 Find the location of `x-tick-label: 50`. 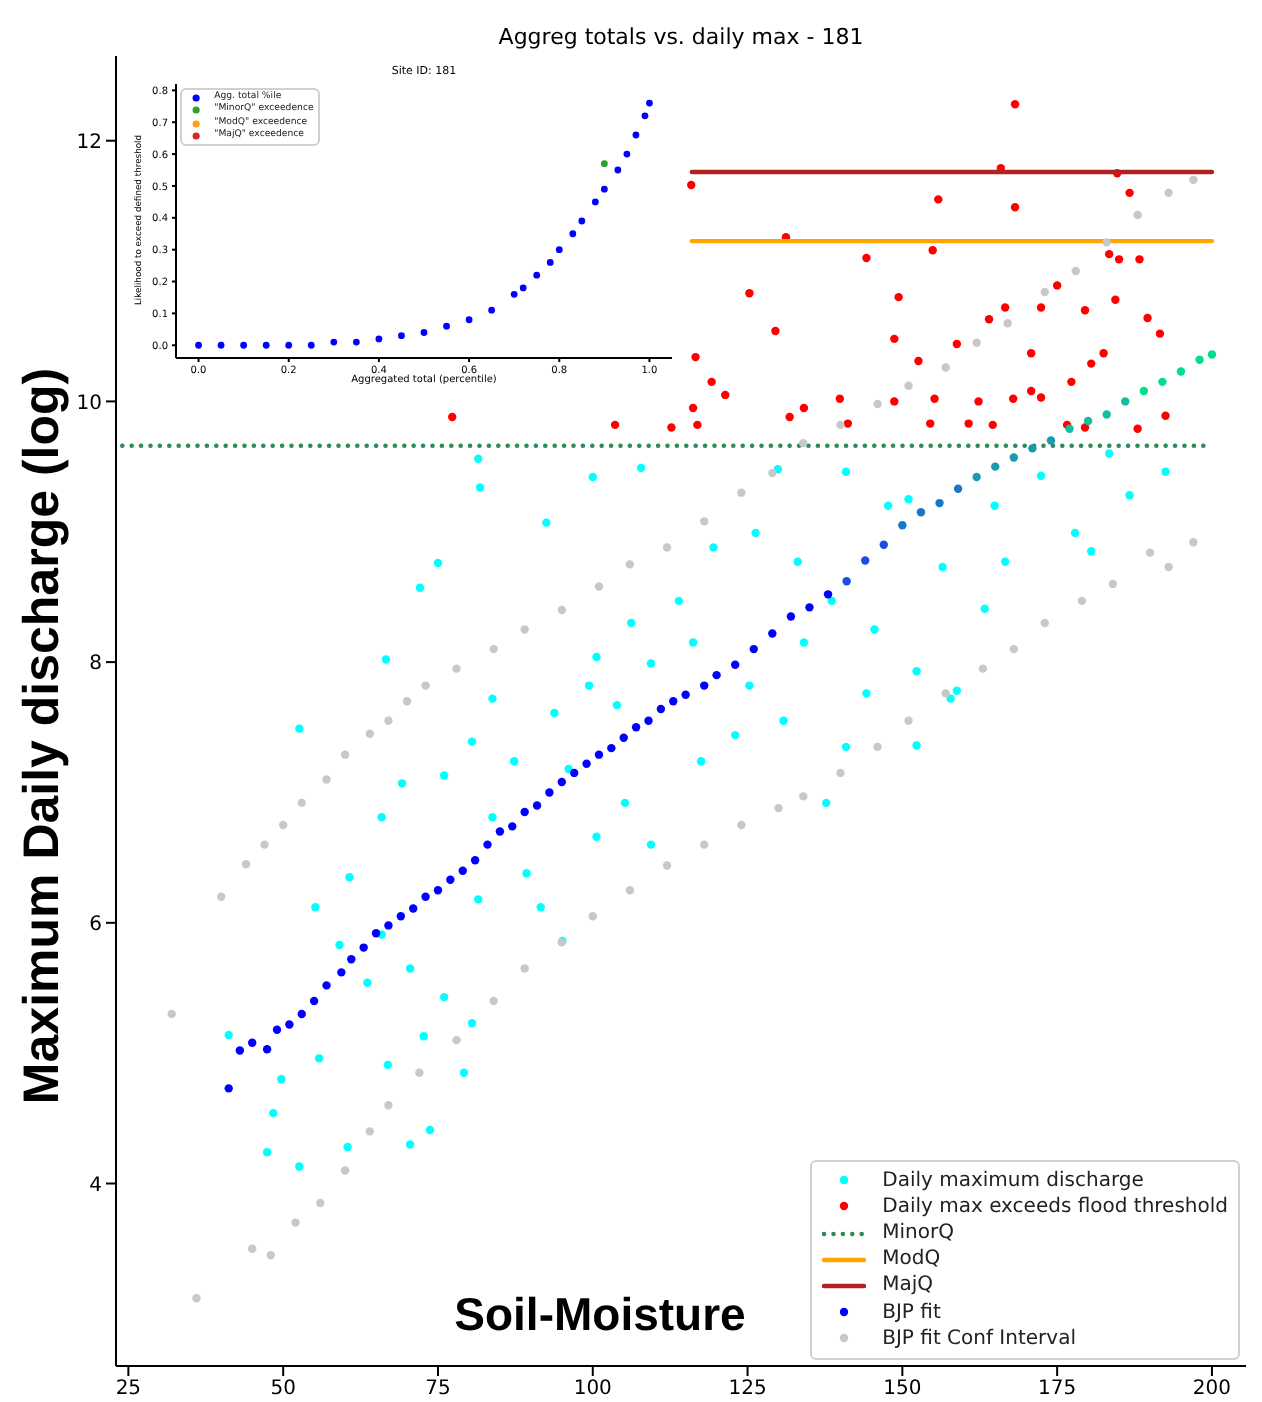

x-tick-label: 50 is located at coordinates (283, 1389).